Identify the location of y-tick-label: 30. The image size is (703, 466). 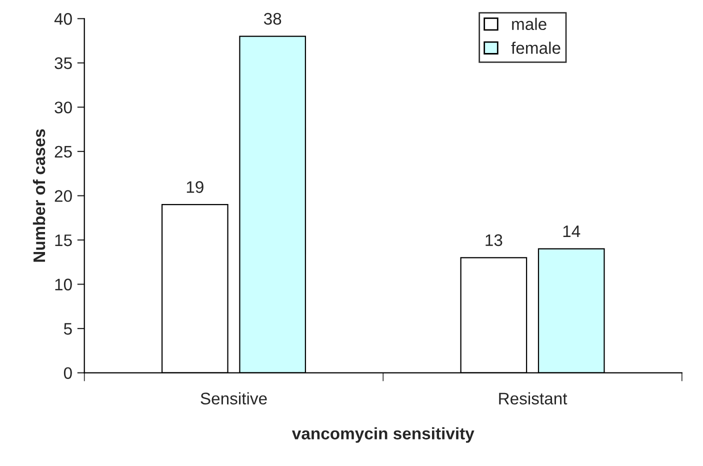
(63, 108).